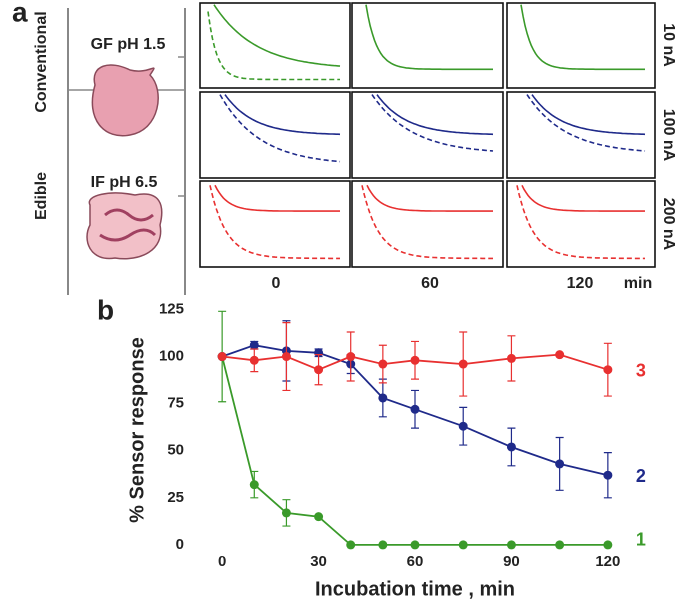 The height and width of the screenshot is (611, 685). What do you see at coordinates (318, 561) in the screenshot?
I see `x-tick-label: 30` at bounding box center [318, 561].